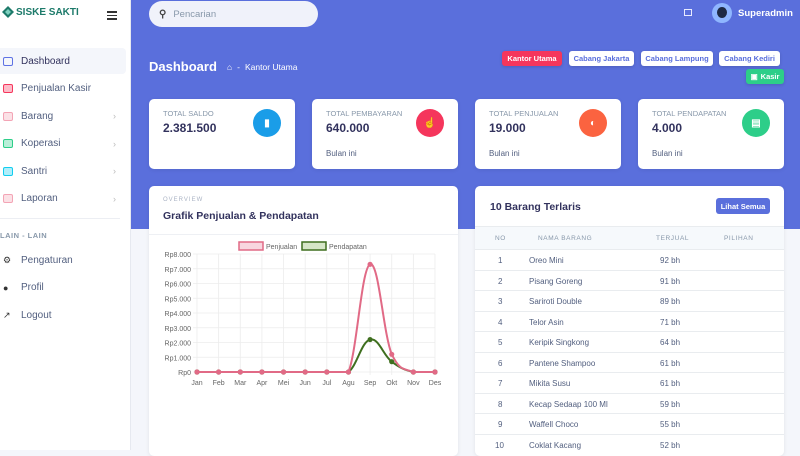 The width and height of the screenshot is (800, 456). I want to click on chevron-right-icon: ›, so click(114, 198).